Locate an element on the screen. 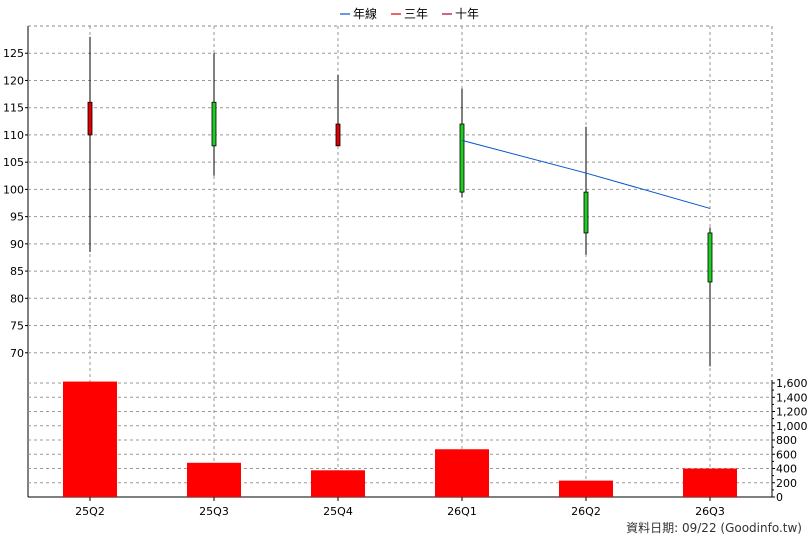 This screenshot has height=540, width=808. legend-label-0: 年線 is located at coordinates (365, 13).